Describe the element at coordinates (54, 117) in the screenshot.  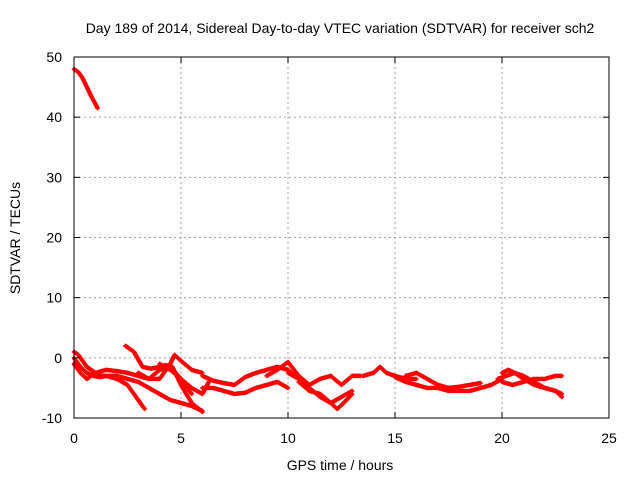
I see `y-tick-label: 40` at that location.